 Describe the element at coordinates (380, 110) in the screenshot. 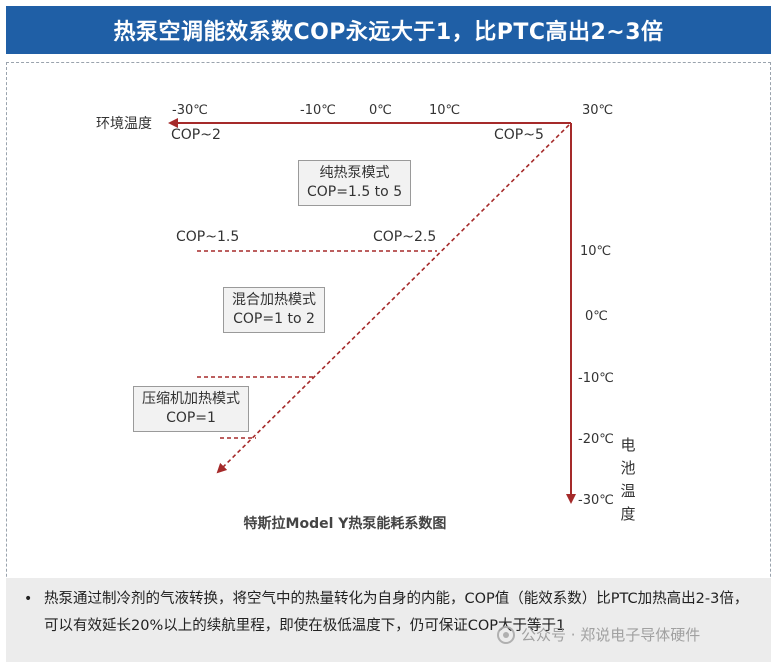

I see `top-tick-0: 0℃` at that location.